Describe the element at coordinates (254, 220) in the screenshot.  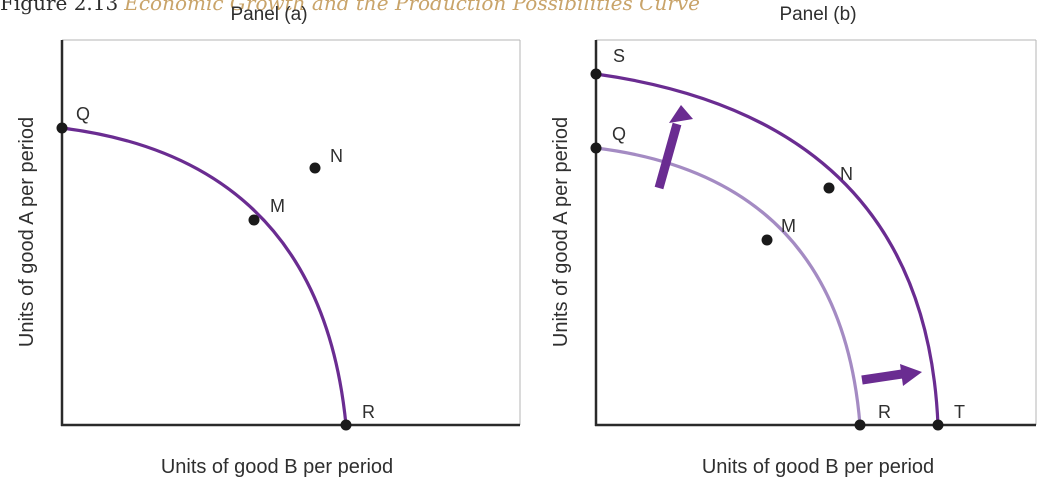
I see `panel-a-point-m` at that location.